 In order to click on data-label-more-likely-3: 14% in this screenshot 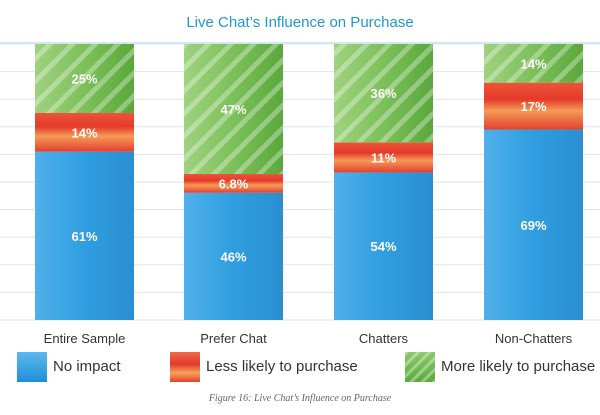, I will do `click(533, 63)`.